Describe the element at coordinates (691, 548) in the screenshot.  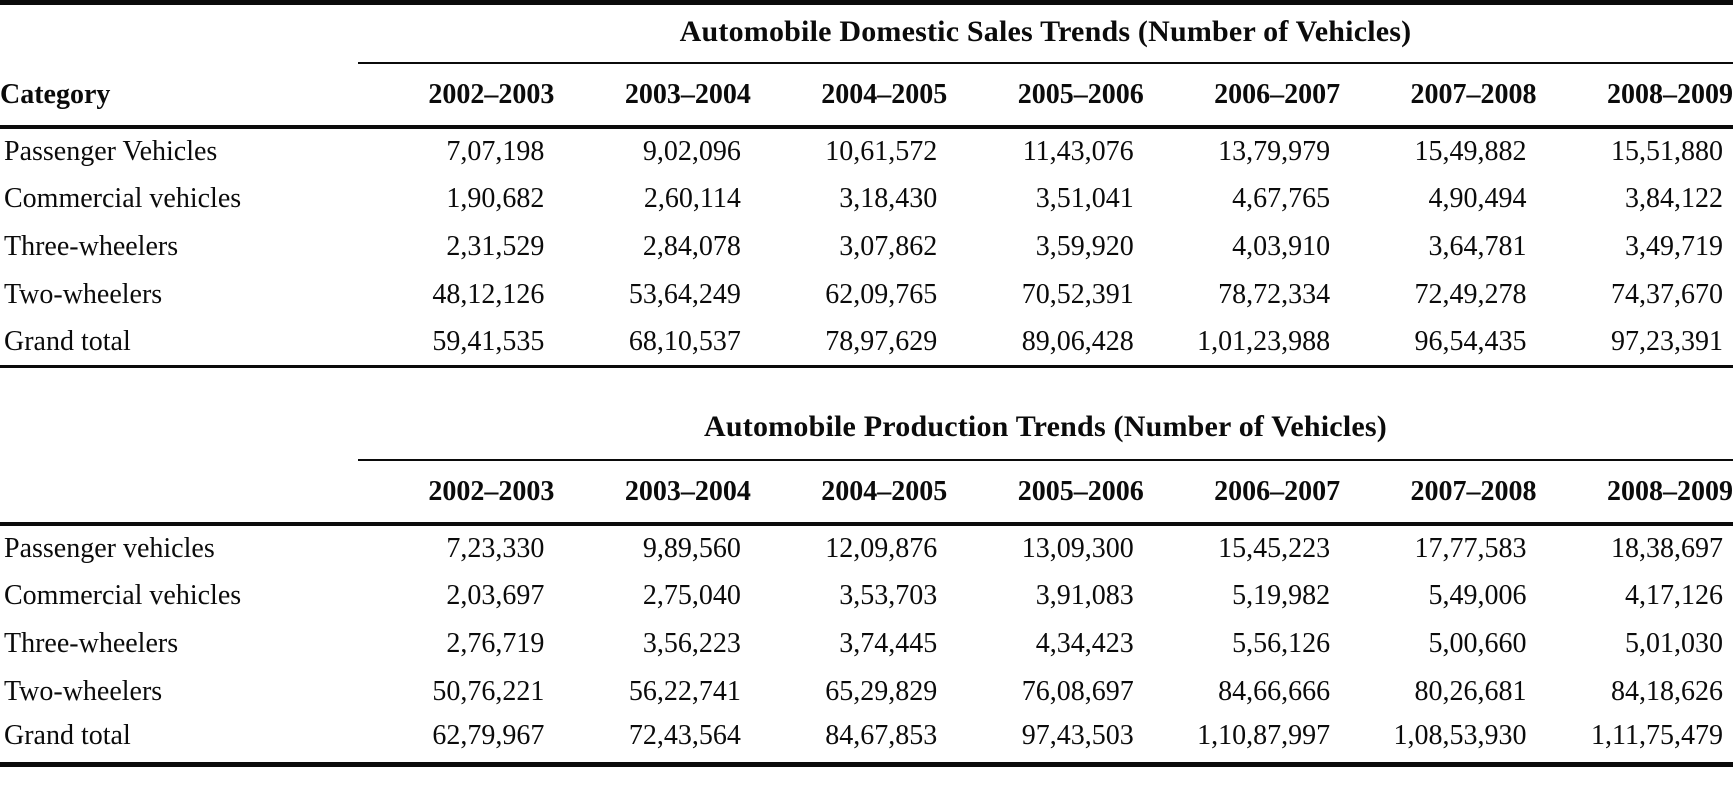
I see `value-cell: 9,89,560` at that location.